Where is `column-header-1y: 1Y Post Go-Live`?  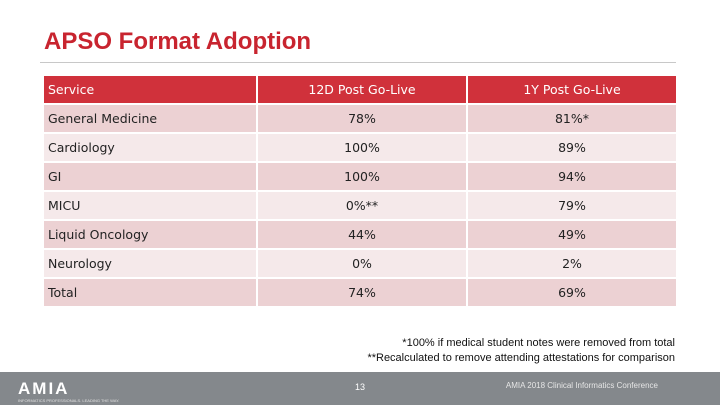 column-header-1y: 1Y Post Go-Live is located at coordinates (571, 89).